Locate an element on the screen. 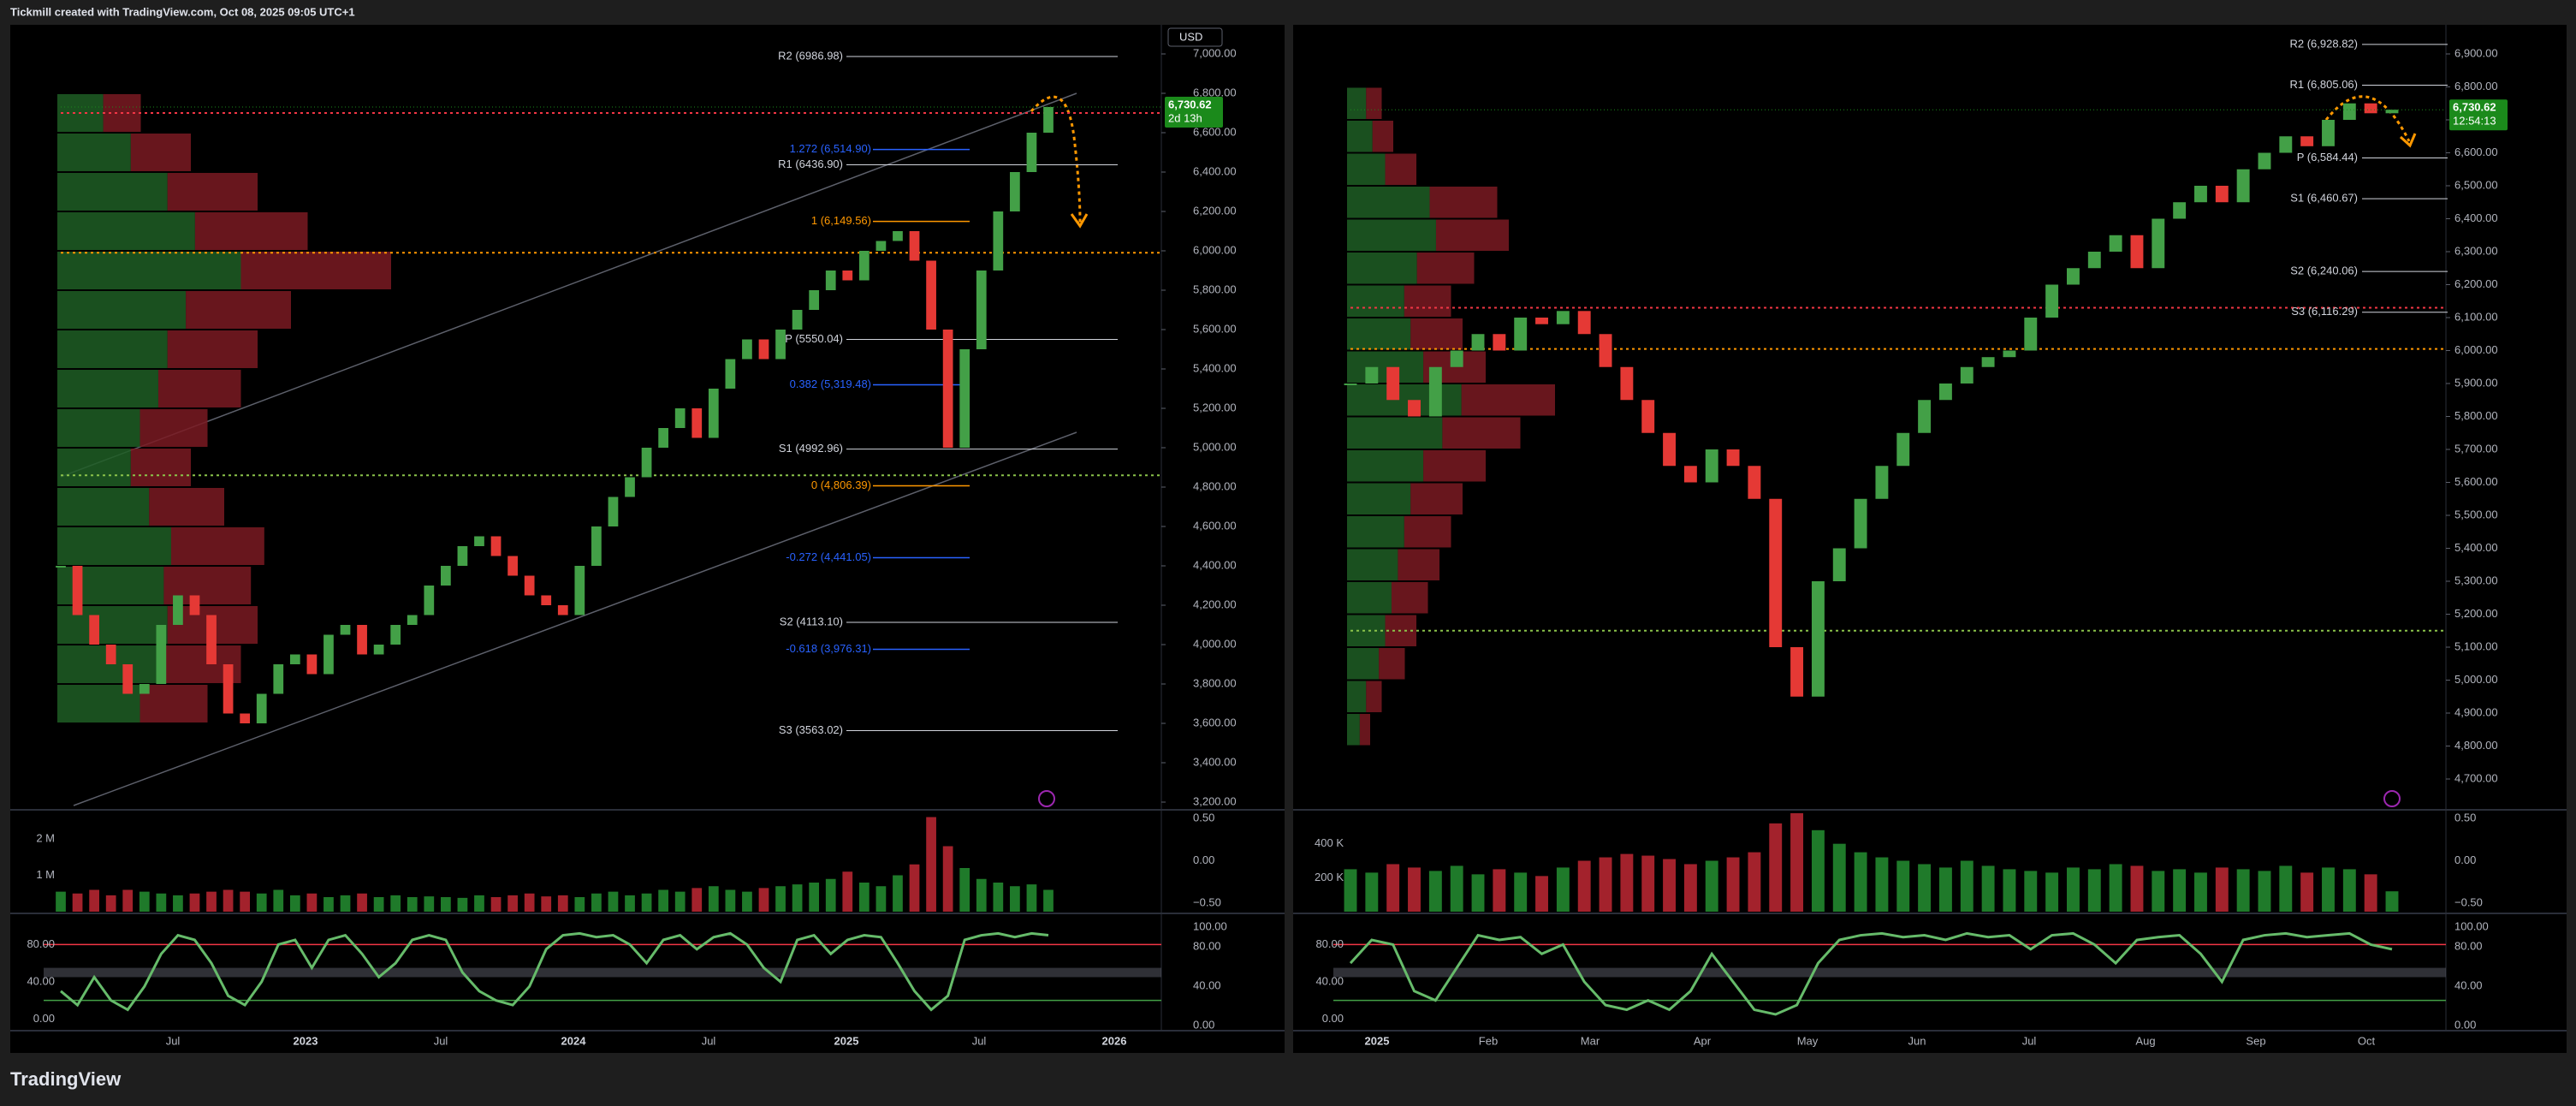 Image resolution: width=2576 pixels, height=1106 pixels. y-tick-label: 4,800.00 is located at coordinates (1215, 486).